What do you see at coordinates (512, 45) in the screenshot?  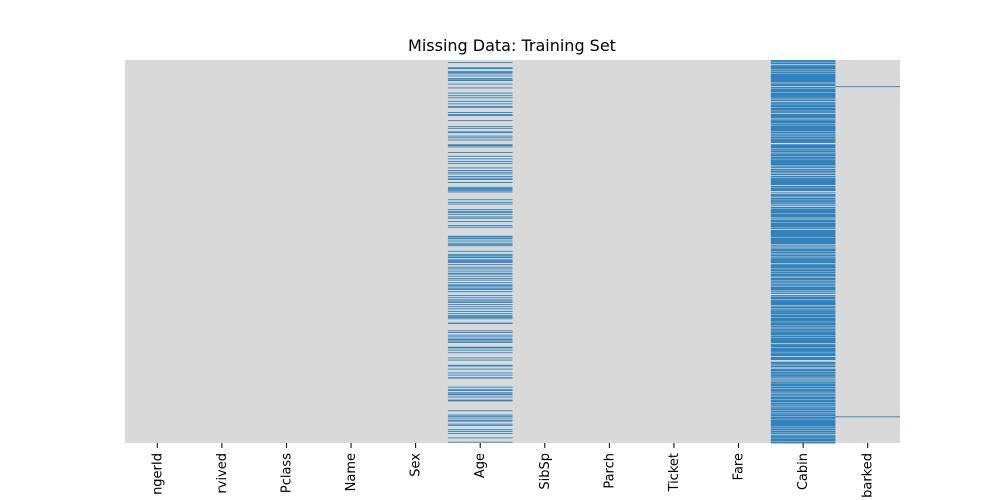 I see `chart-title: Missing Data: Training Set` at bounding box center [512, 45].